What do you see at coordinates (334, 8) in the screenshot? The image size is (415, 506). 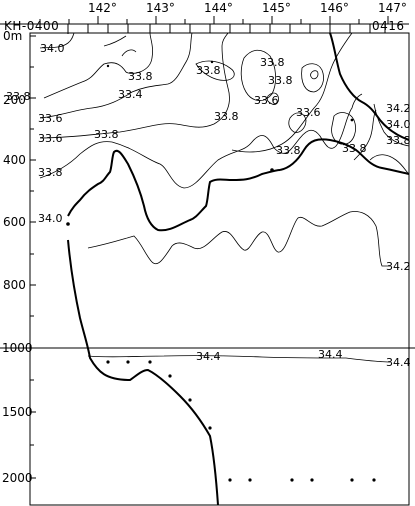 I see `lon-tick-146: 146°` at bounding box center [334, 8].